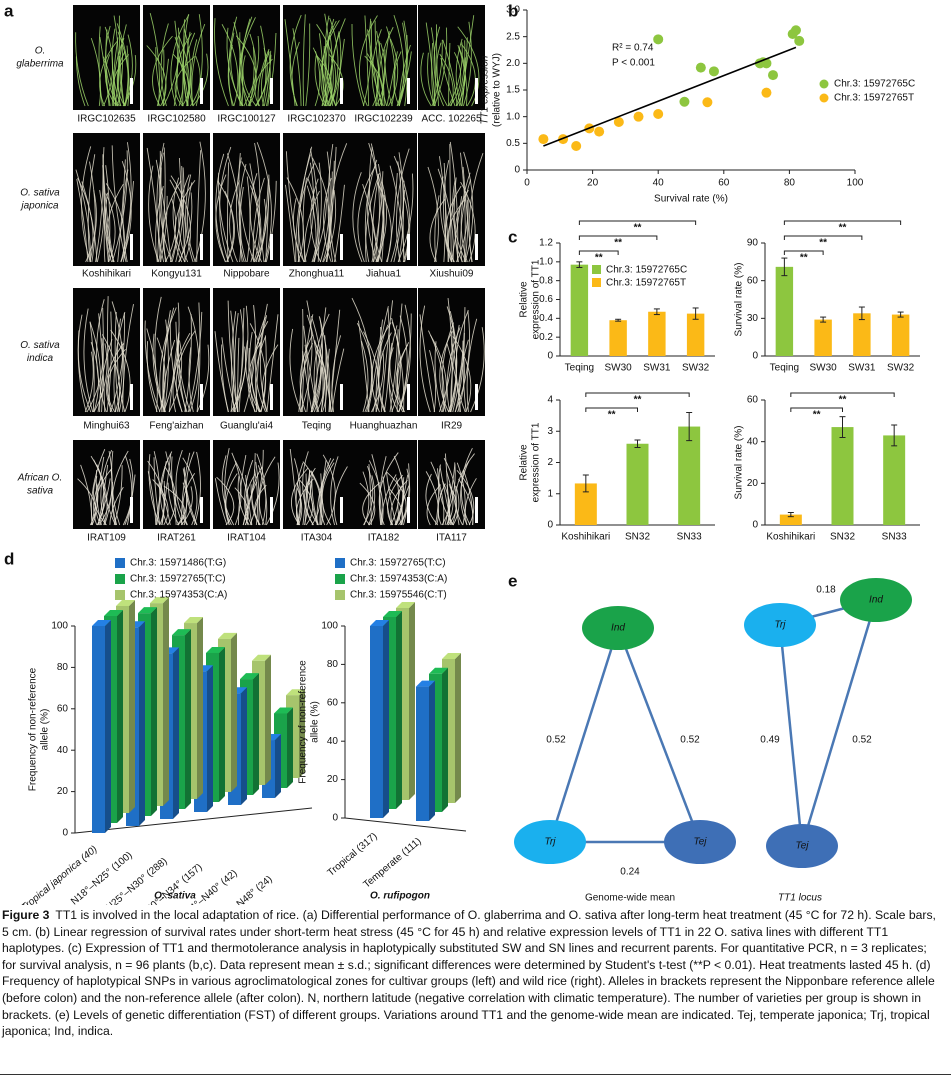  What do you see at coordinates (527, 183) in the screenshot?
I see `x-tick-label: 0` at bounding box center [527, 183].